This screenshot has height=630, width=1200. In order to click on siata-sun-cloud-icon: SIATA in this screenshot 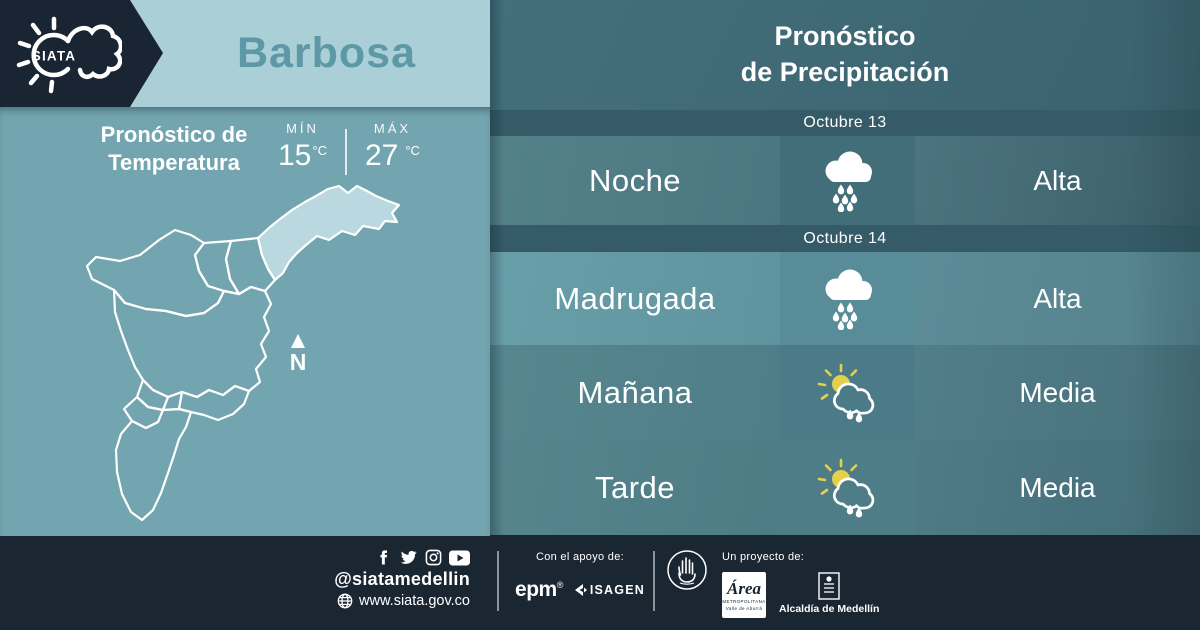, I will do `click(69, 54)`.